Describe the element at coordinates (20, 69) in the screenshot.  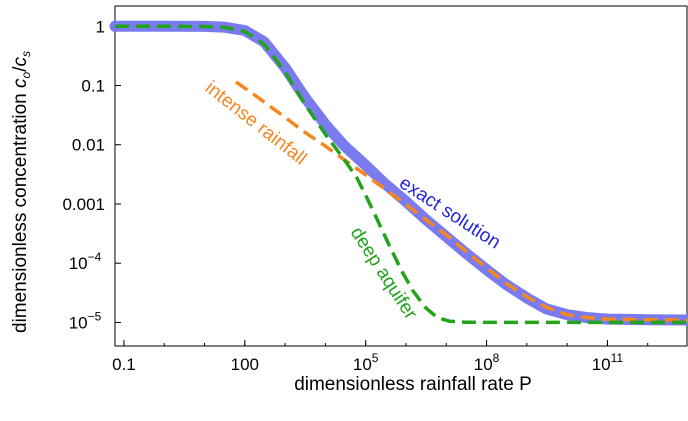
I see `y-axis-title-slash: /` at that location.